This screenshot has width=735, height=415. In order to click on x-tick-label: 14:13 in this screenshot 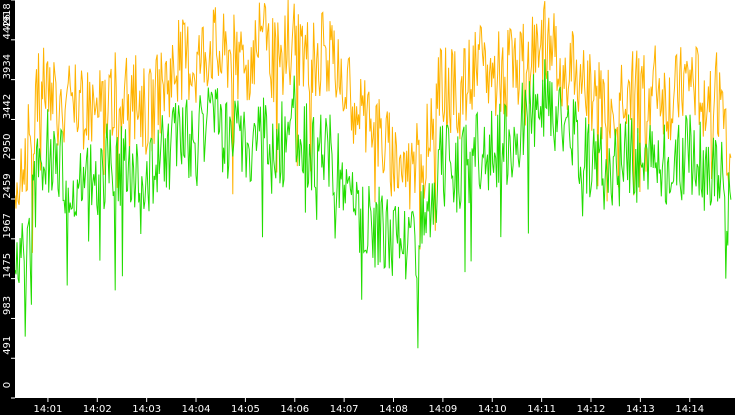, I will do `click(640, 409)`.